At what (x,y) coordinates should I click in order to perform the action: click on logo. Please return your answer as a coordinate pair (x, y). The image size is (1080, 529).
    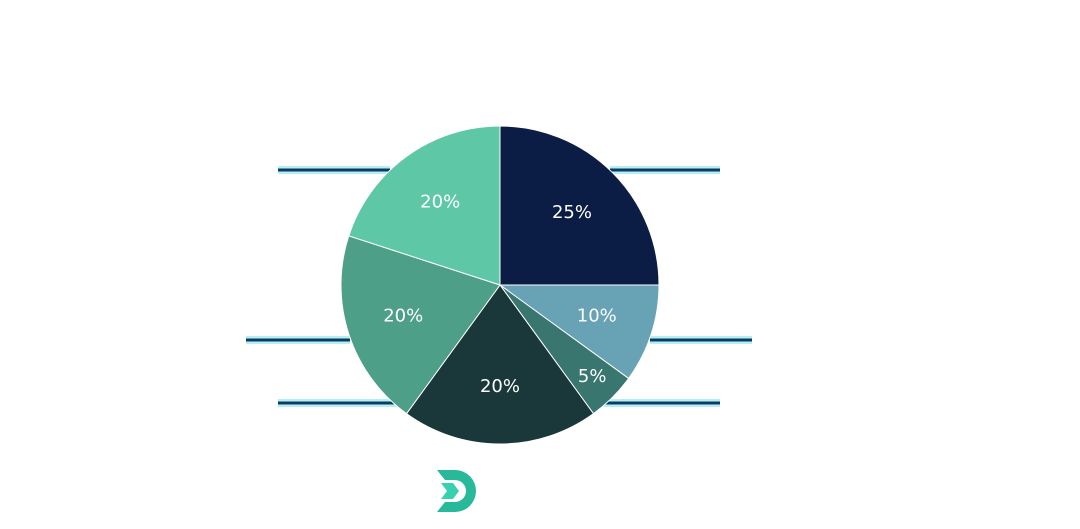
    Looking at the image, I should click on (456, 491).